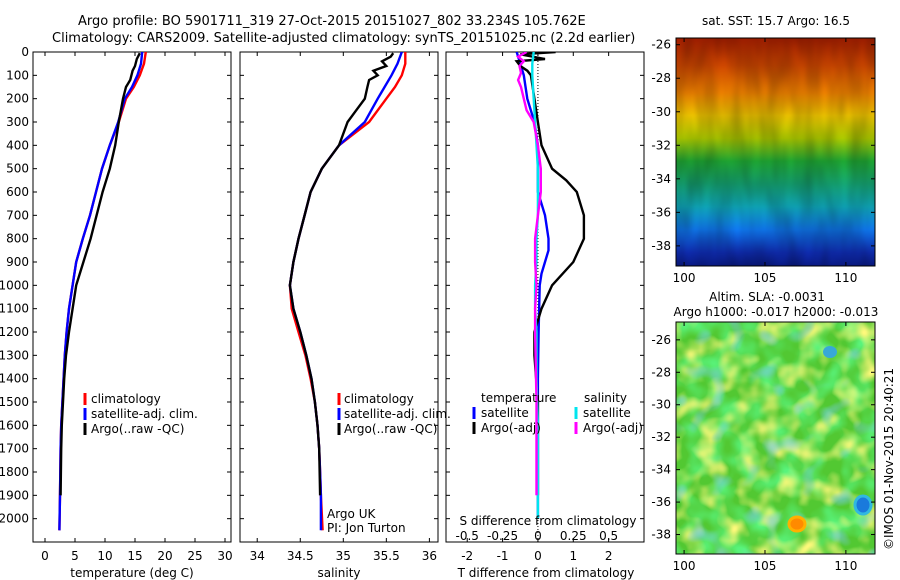 This screenshot has width=900, height=580. What do you see at coordinates (776, 312) in the screenshot?
I see `sla-map-subtitle: Argo h1000: -0.017 h2000: -0.013` at bounding box center [776, 312].